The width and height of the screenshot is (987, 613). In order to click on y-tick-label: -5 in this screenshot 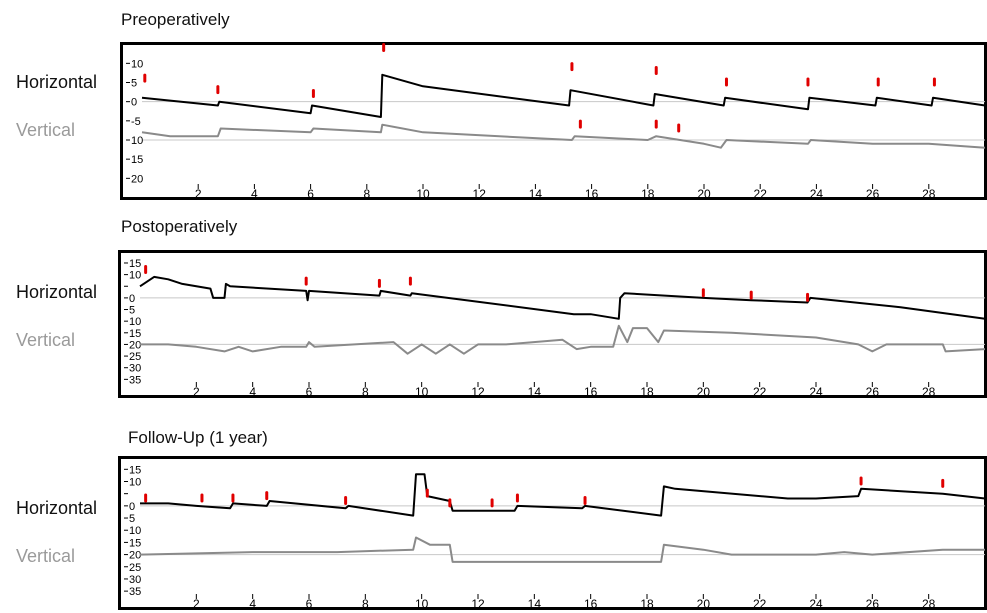, I will do `click(136, 122)`.